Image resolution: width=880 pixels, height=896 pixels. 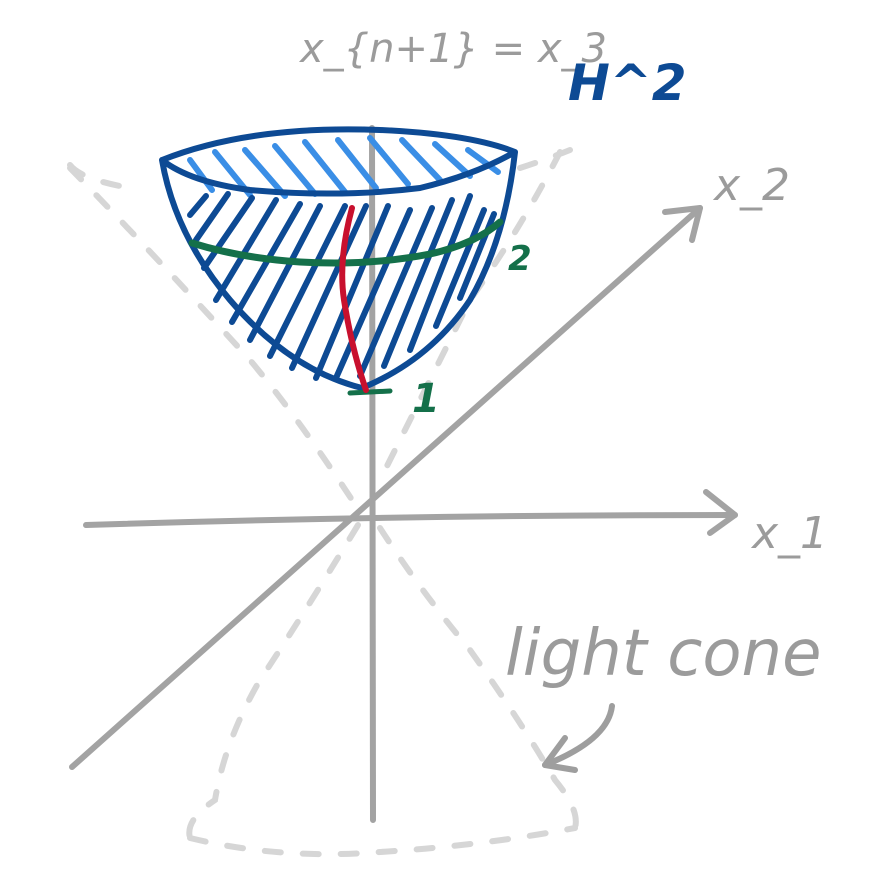 I want to click on axis-x2-label: x_2, so click(x=751, y=185).